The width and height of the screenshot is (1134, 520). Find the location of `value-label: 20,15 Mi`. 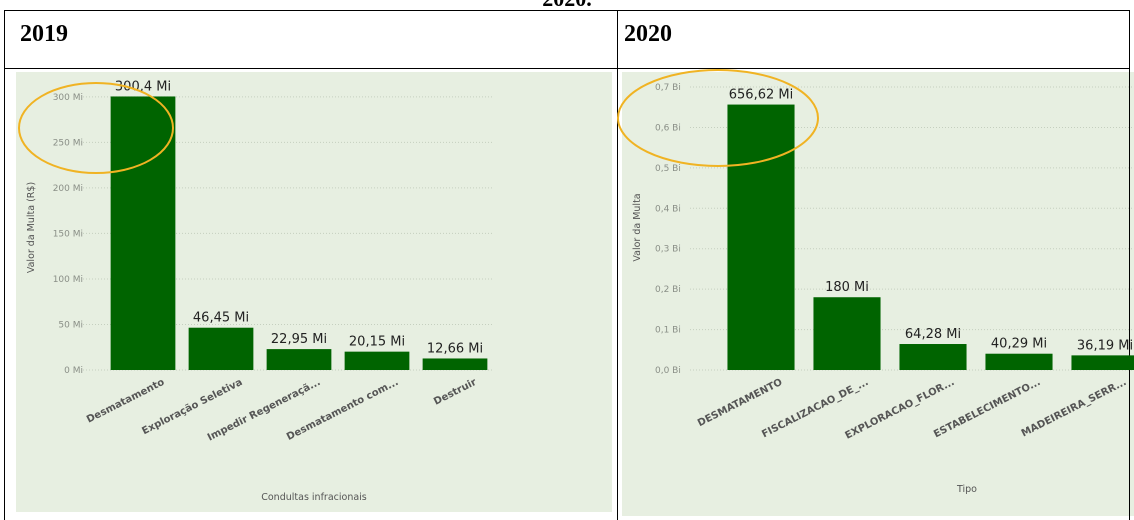

value-label: 20,15 Mi is located at coordinates (377, 342).